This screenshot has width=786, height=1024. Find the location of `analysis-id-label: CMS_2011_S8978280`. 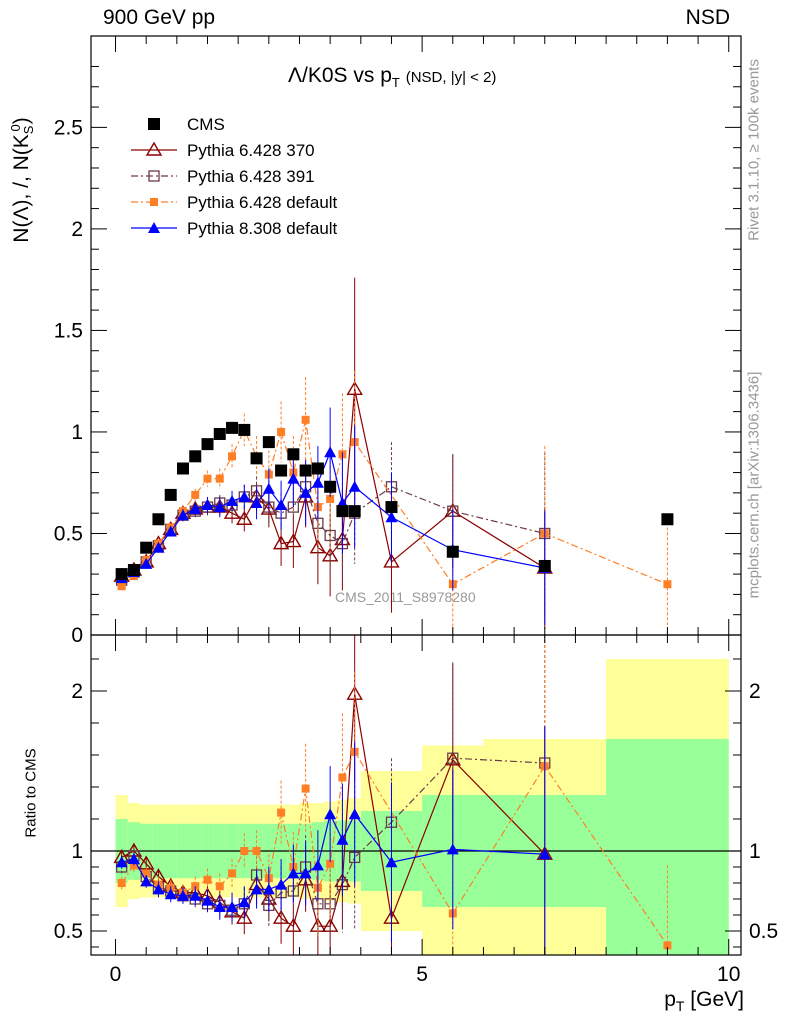

analysis-id-label: CMS_2011_S8978280 is located at coordinates (405, 597).